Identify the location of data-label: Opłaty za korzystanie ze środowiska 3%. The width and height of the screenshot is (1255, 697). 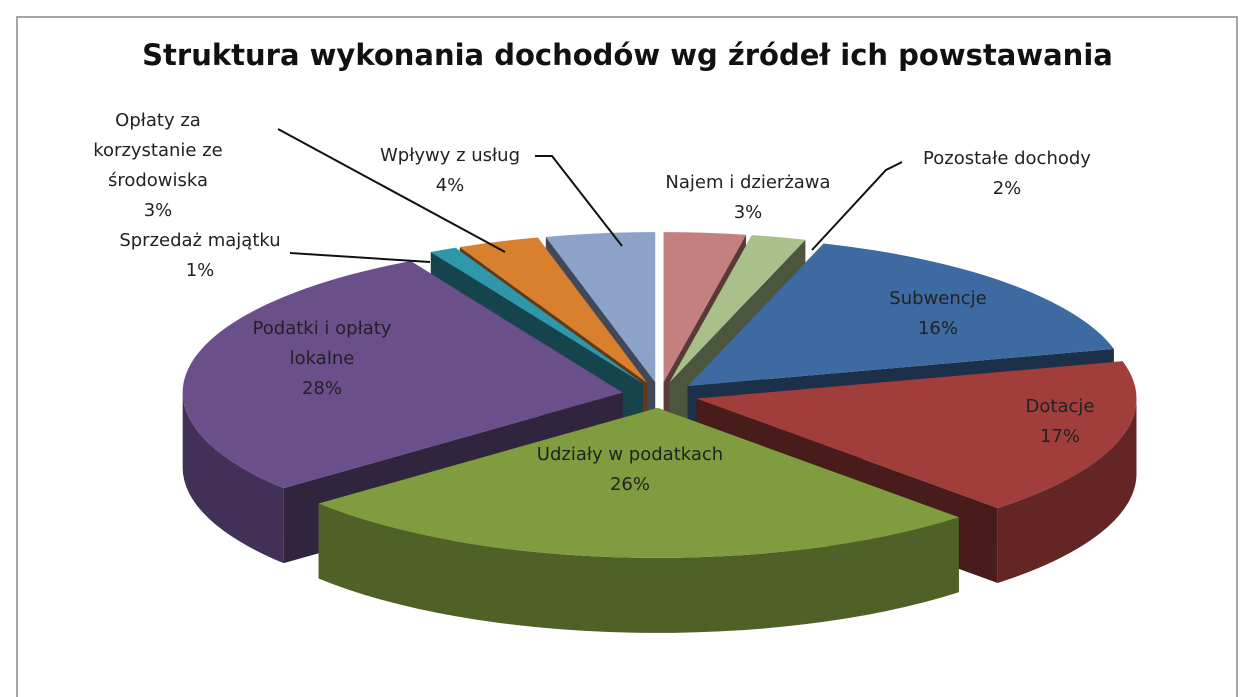
(158, 166).